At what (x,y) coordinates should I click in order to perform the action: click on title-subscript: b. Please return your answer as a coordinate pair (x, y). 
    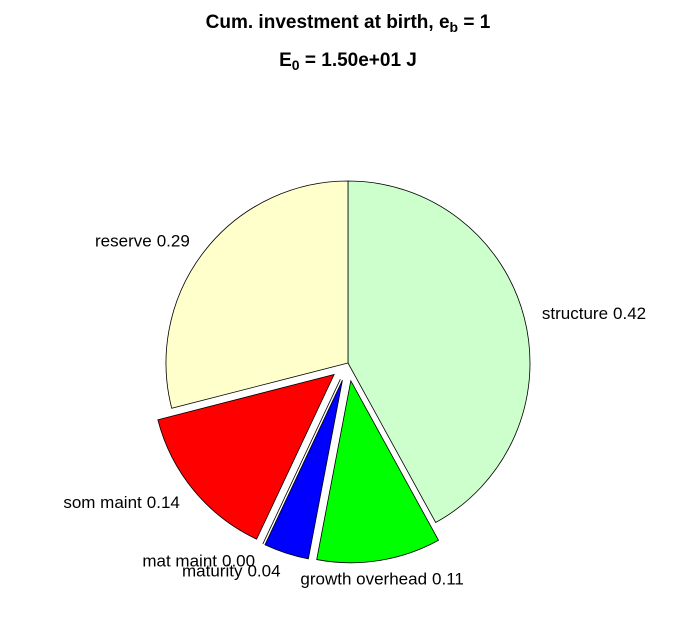
    Looking at the image, I should click on (454, 27).